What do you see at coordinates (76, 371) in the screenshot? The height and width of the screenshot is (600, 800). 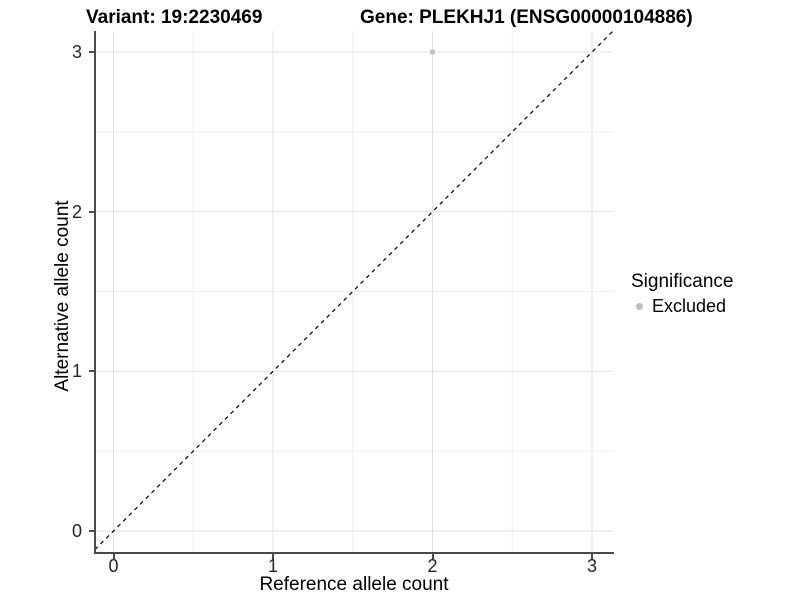 I see `y-tick-label: 1` at bounding box center [76, 371].